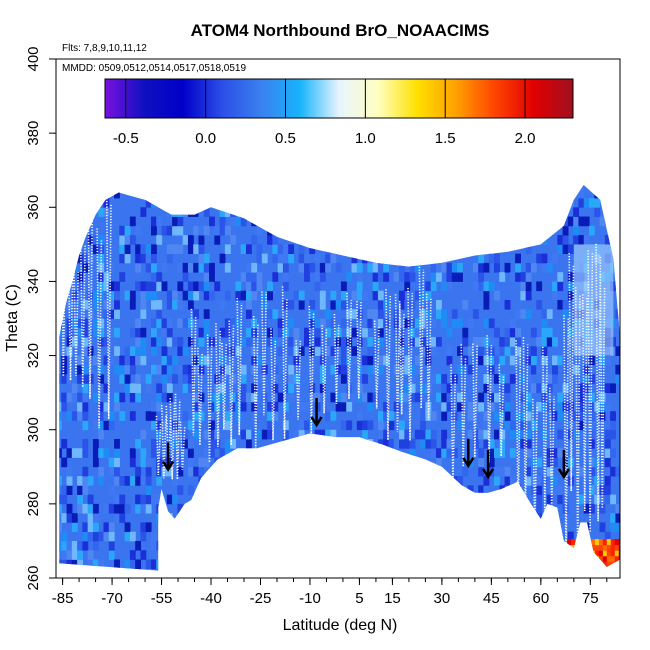  What do you see at coordinates (33, 429) in the screenshot?
I see `y-tick-label: 300` at bounding box center [33, 429].